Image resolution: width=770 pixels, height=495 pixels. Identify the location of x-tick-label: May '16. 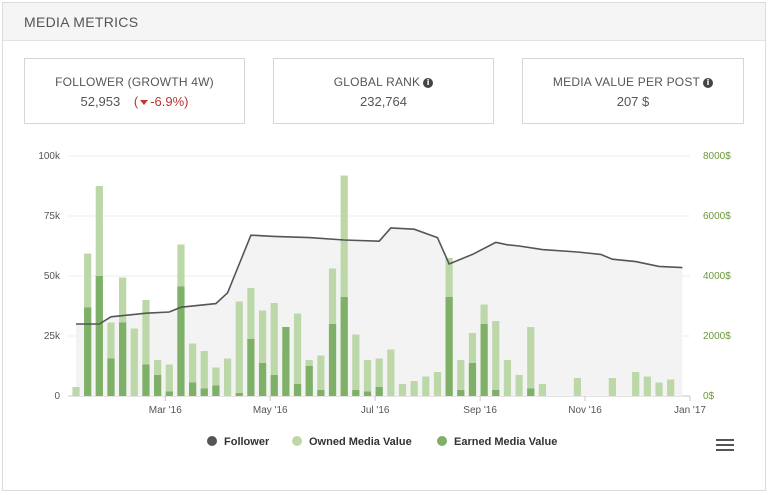
(270, 410).